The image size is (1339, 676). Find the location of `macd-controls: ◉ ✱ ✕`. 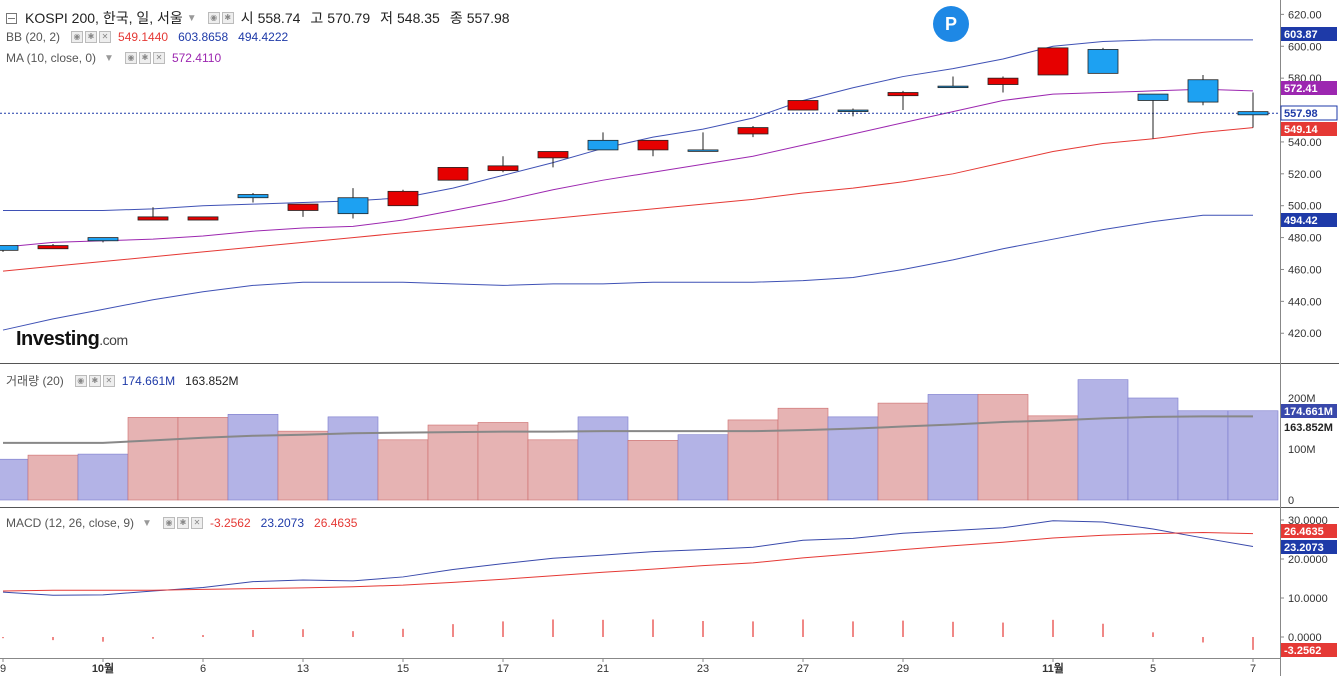

macd-controls: ◉ ✱ ✕ is located at coordinates (182, 523).